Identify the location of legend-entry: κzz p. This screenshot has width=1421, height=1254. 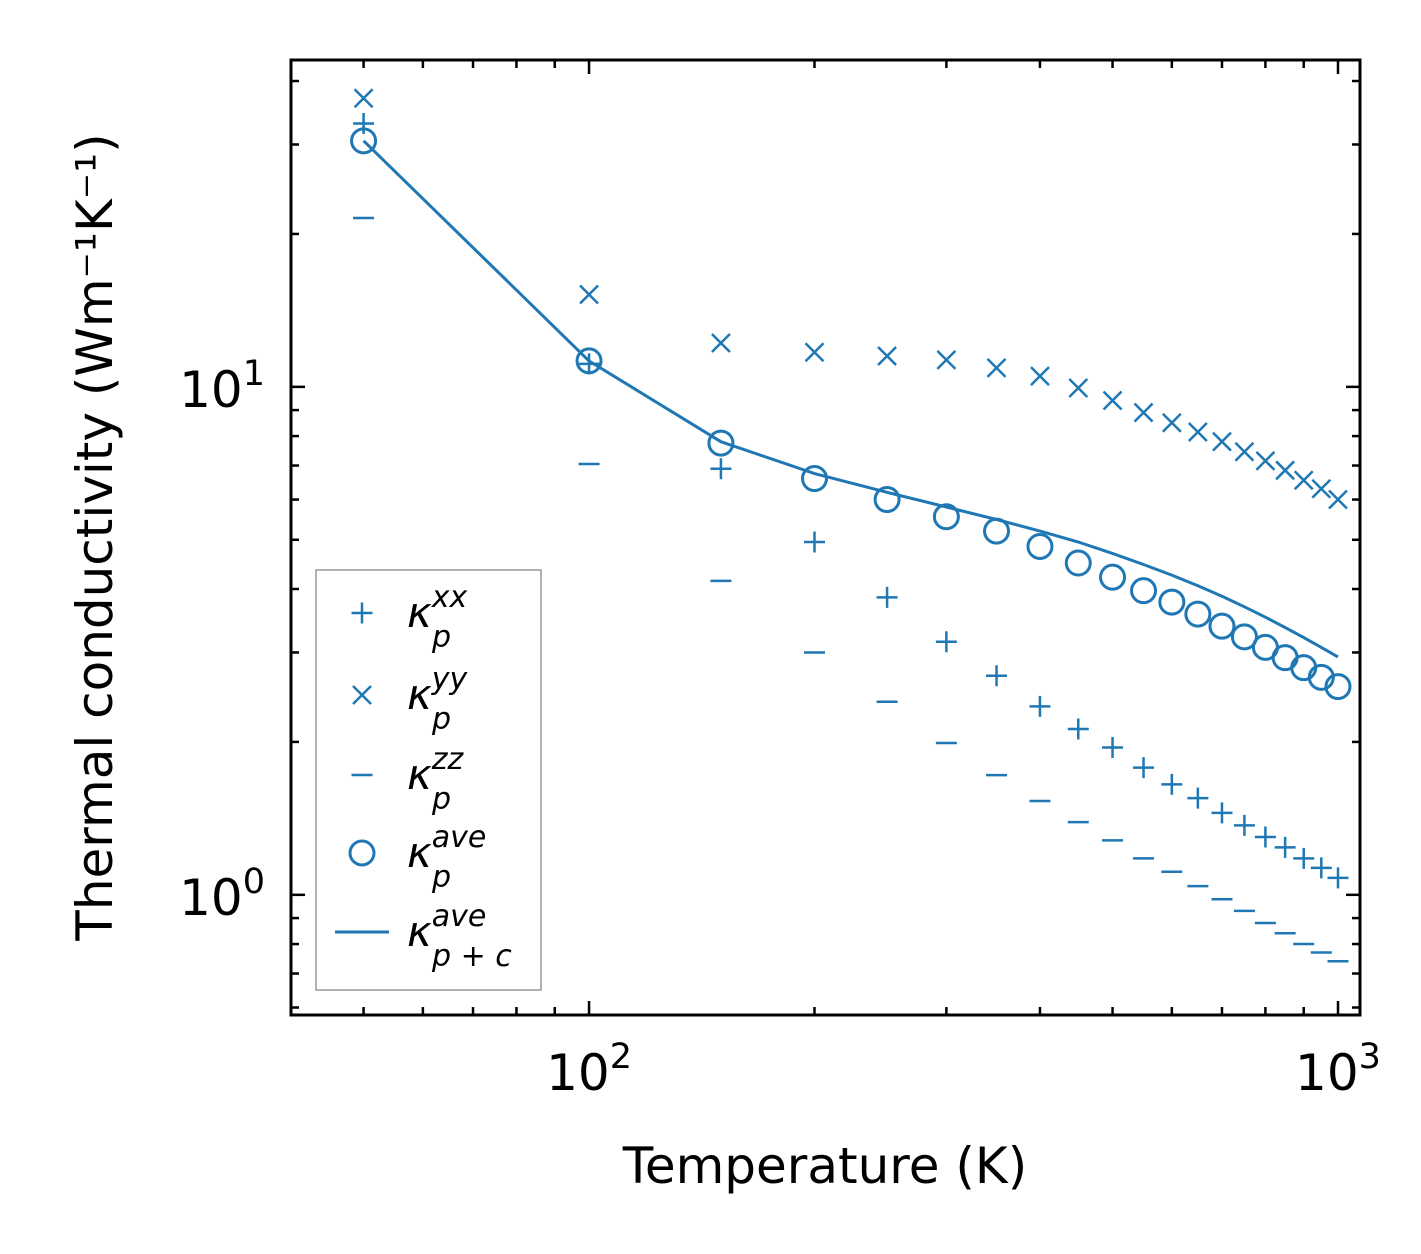
(408, 779).